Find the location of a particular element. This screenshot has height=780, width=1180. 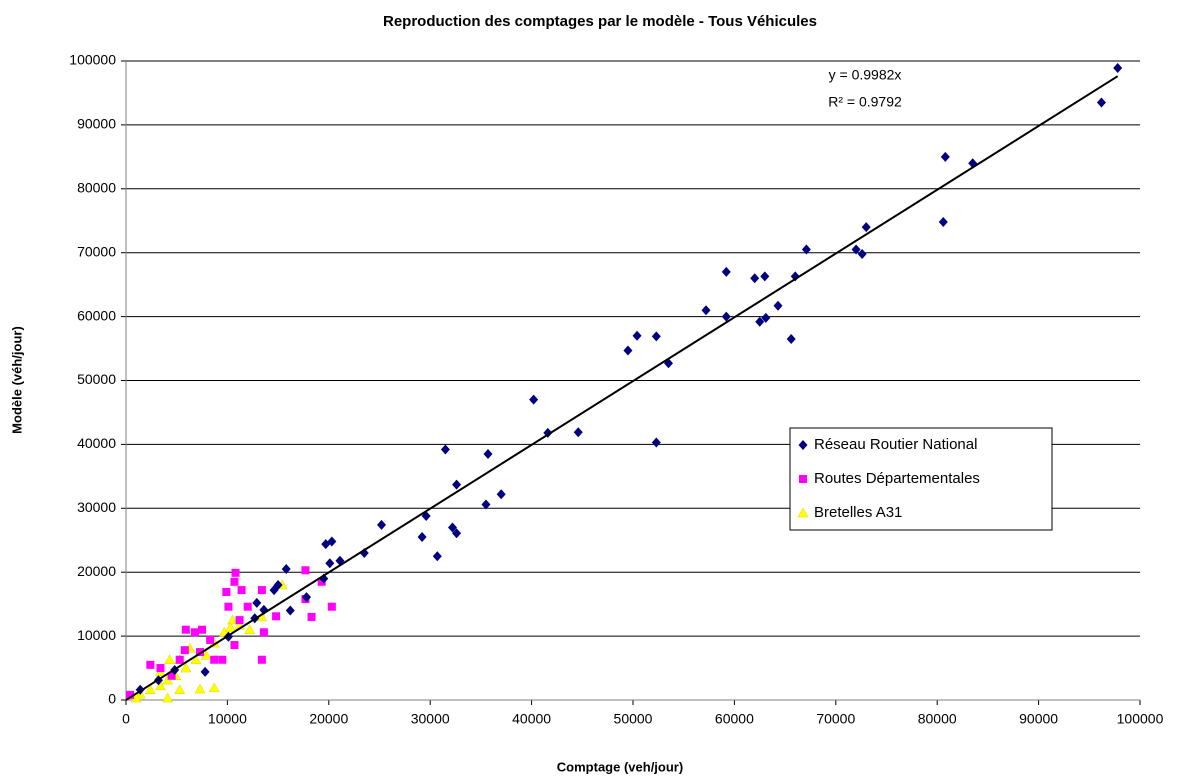

y-tick-label: 50000 is located at coordinates (96, 379).